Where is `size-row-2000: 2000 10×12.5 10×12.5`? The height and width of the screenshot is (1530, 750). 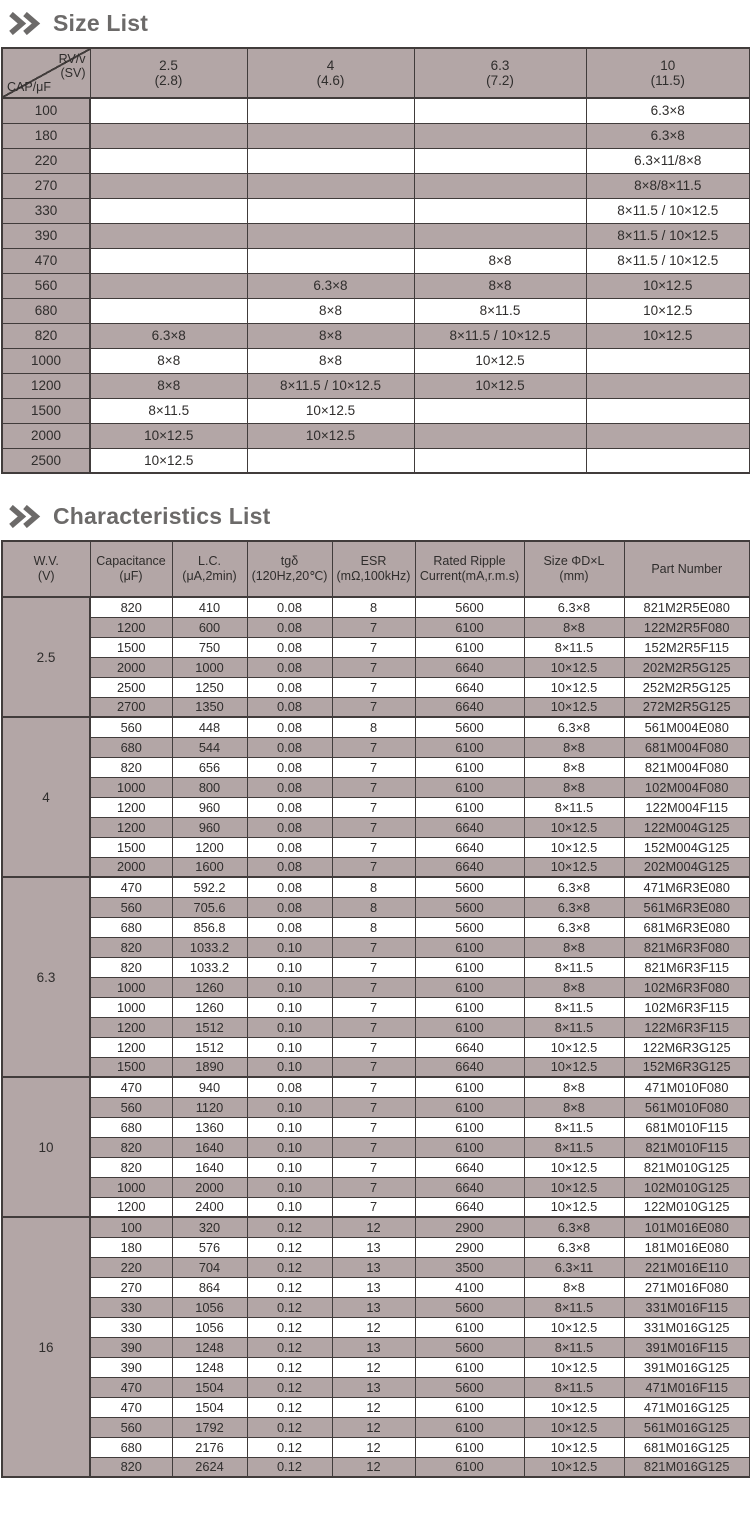 size-row-2000: 2000 10×12.5 10×12.5 is located at coordinates (375, 435).